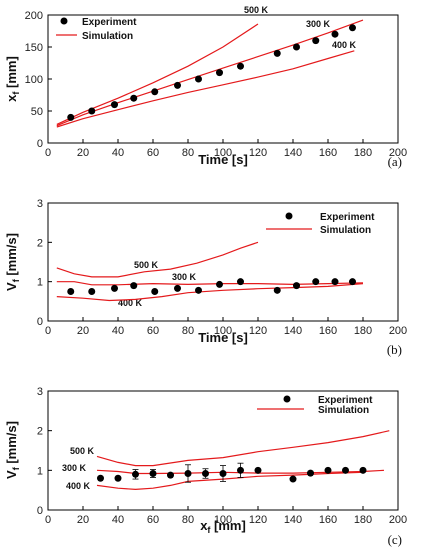 The width and height of the screenshot is (424, 550). I want to click on y-tick-label: 50, so click(37, 112).